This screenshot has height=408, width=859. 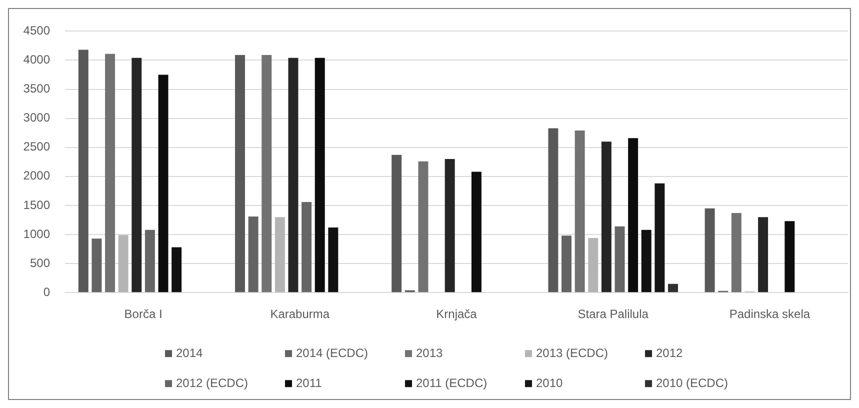 I want to click on legend-label: 2010, so click(x=550, y=383).